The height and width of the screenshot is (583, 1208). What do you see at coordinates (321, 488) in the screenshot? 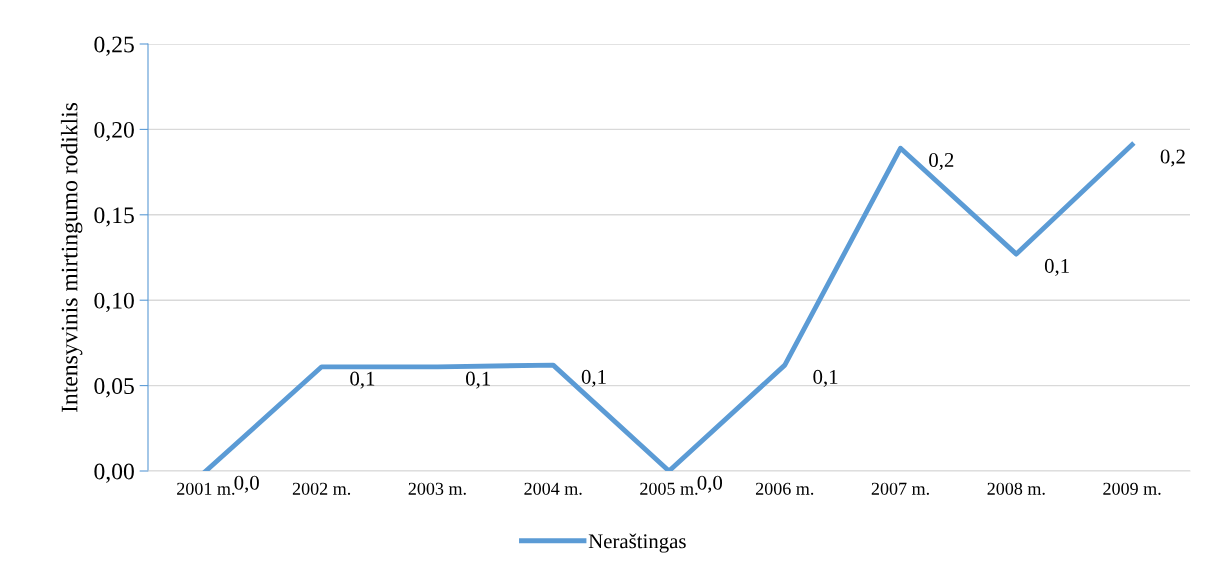
I see `x-tick-label: 2002 m.` at bounding box center [321, 488].